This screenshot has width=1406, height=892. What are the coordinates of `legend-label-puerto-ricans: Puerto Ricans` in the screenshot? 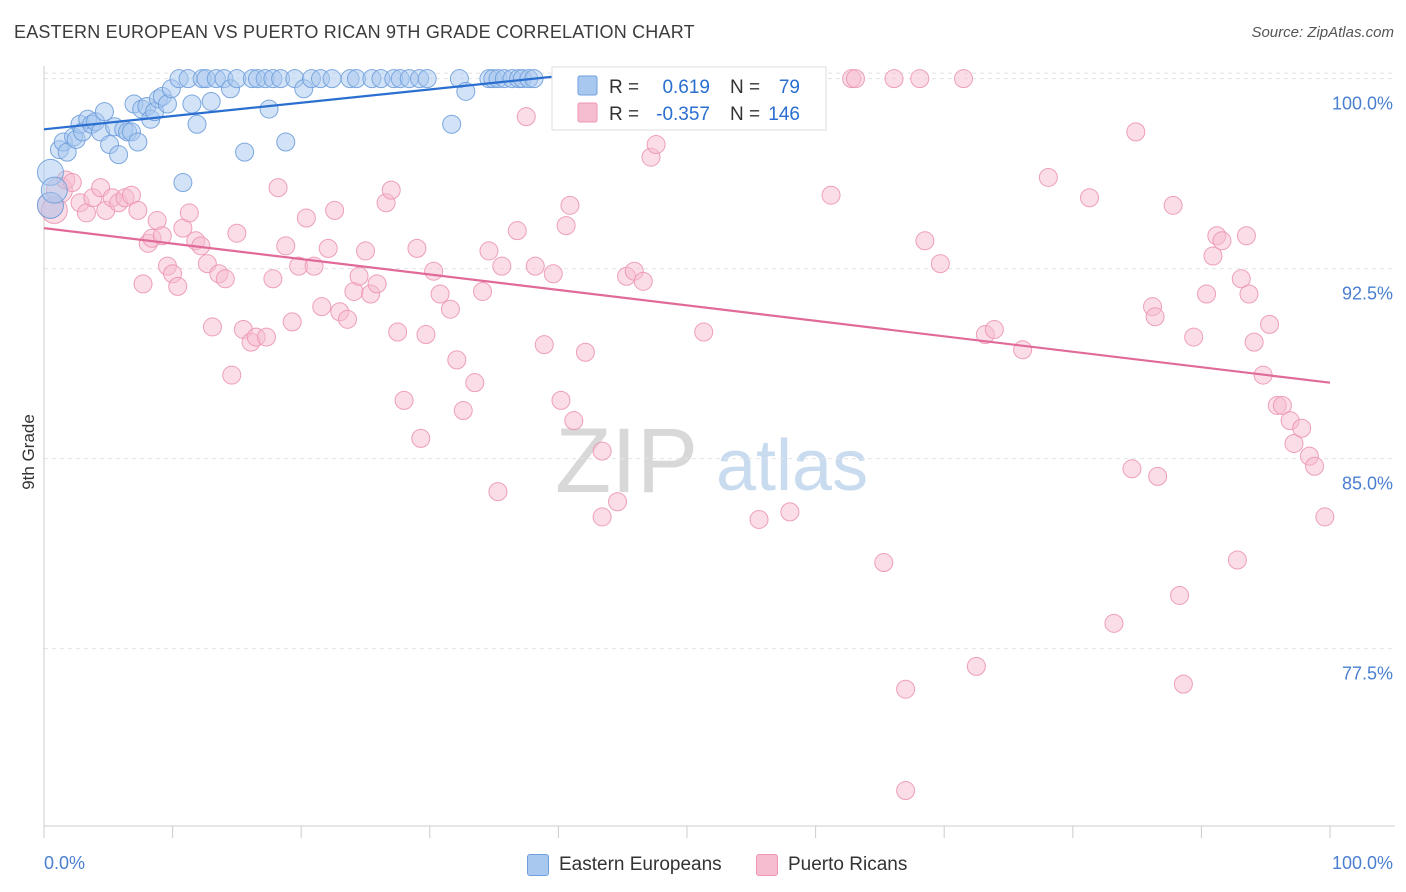 It's located at (848, 864).